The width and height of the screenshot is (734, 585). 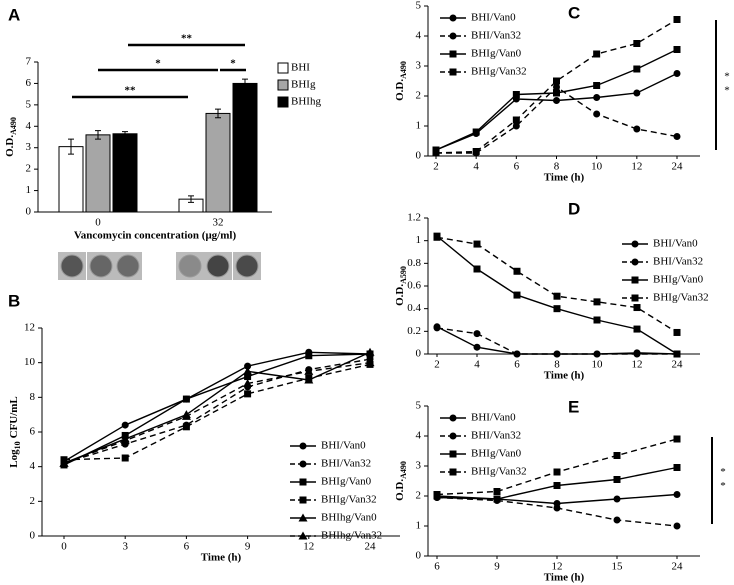 What do you see at coordinates (14, 417) in the screenshot?
I see `y-label-text: CFU/mL` at bounding box center [14, 417].